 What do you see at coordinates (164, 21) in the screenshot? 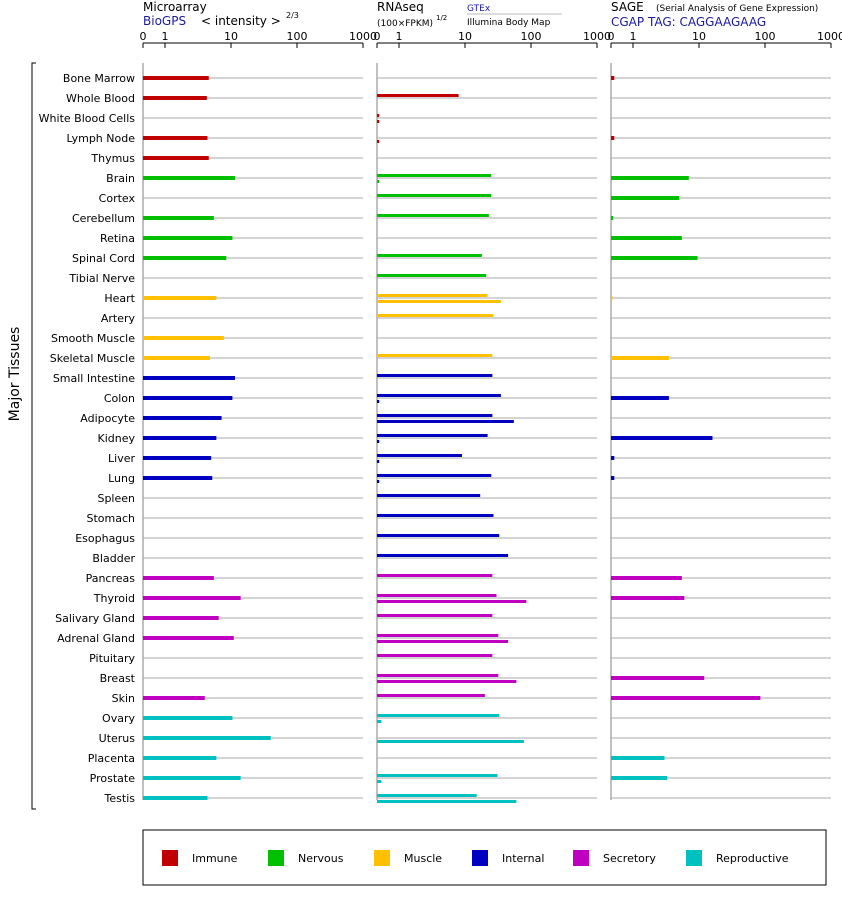
I see `panel-subtitle: BioGPS` at bounding box center [164, 21].